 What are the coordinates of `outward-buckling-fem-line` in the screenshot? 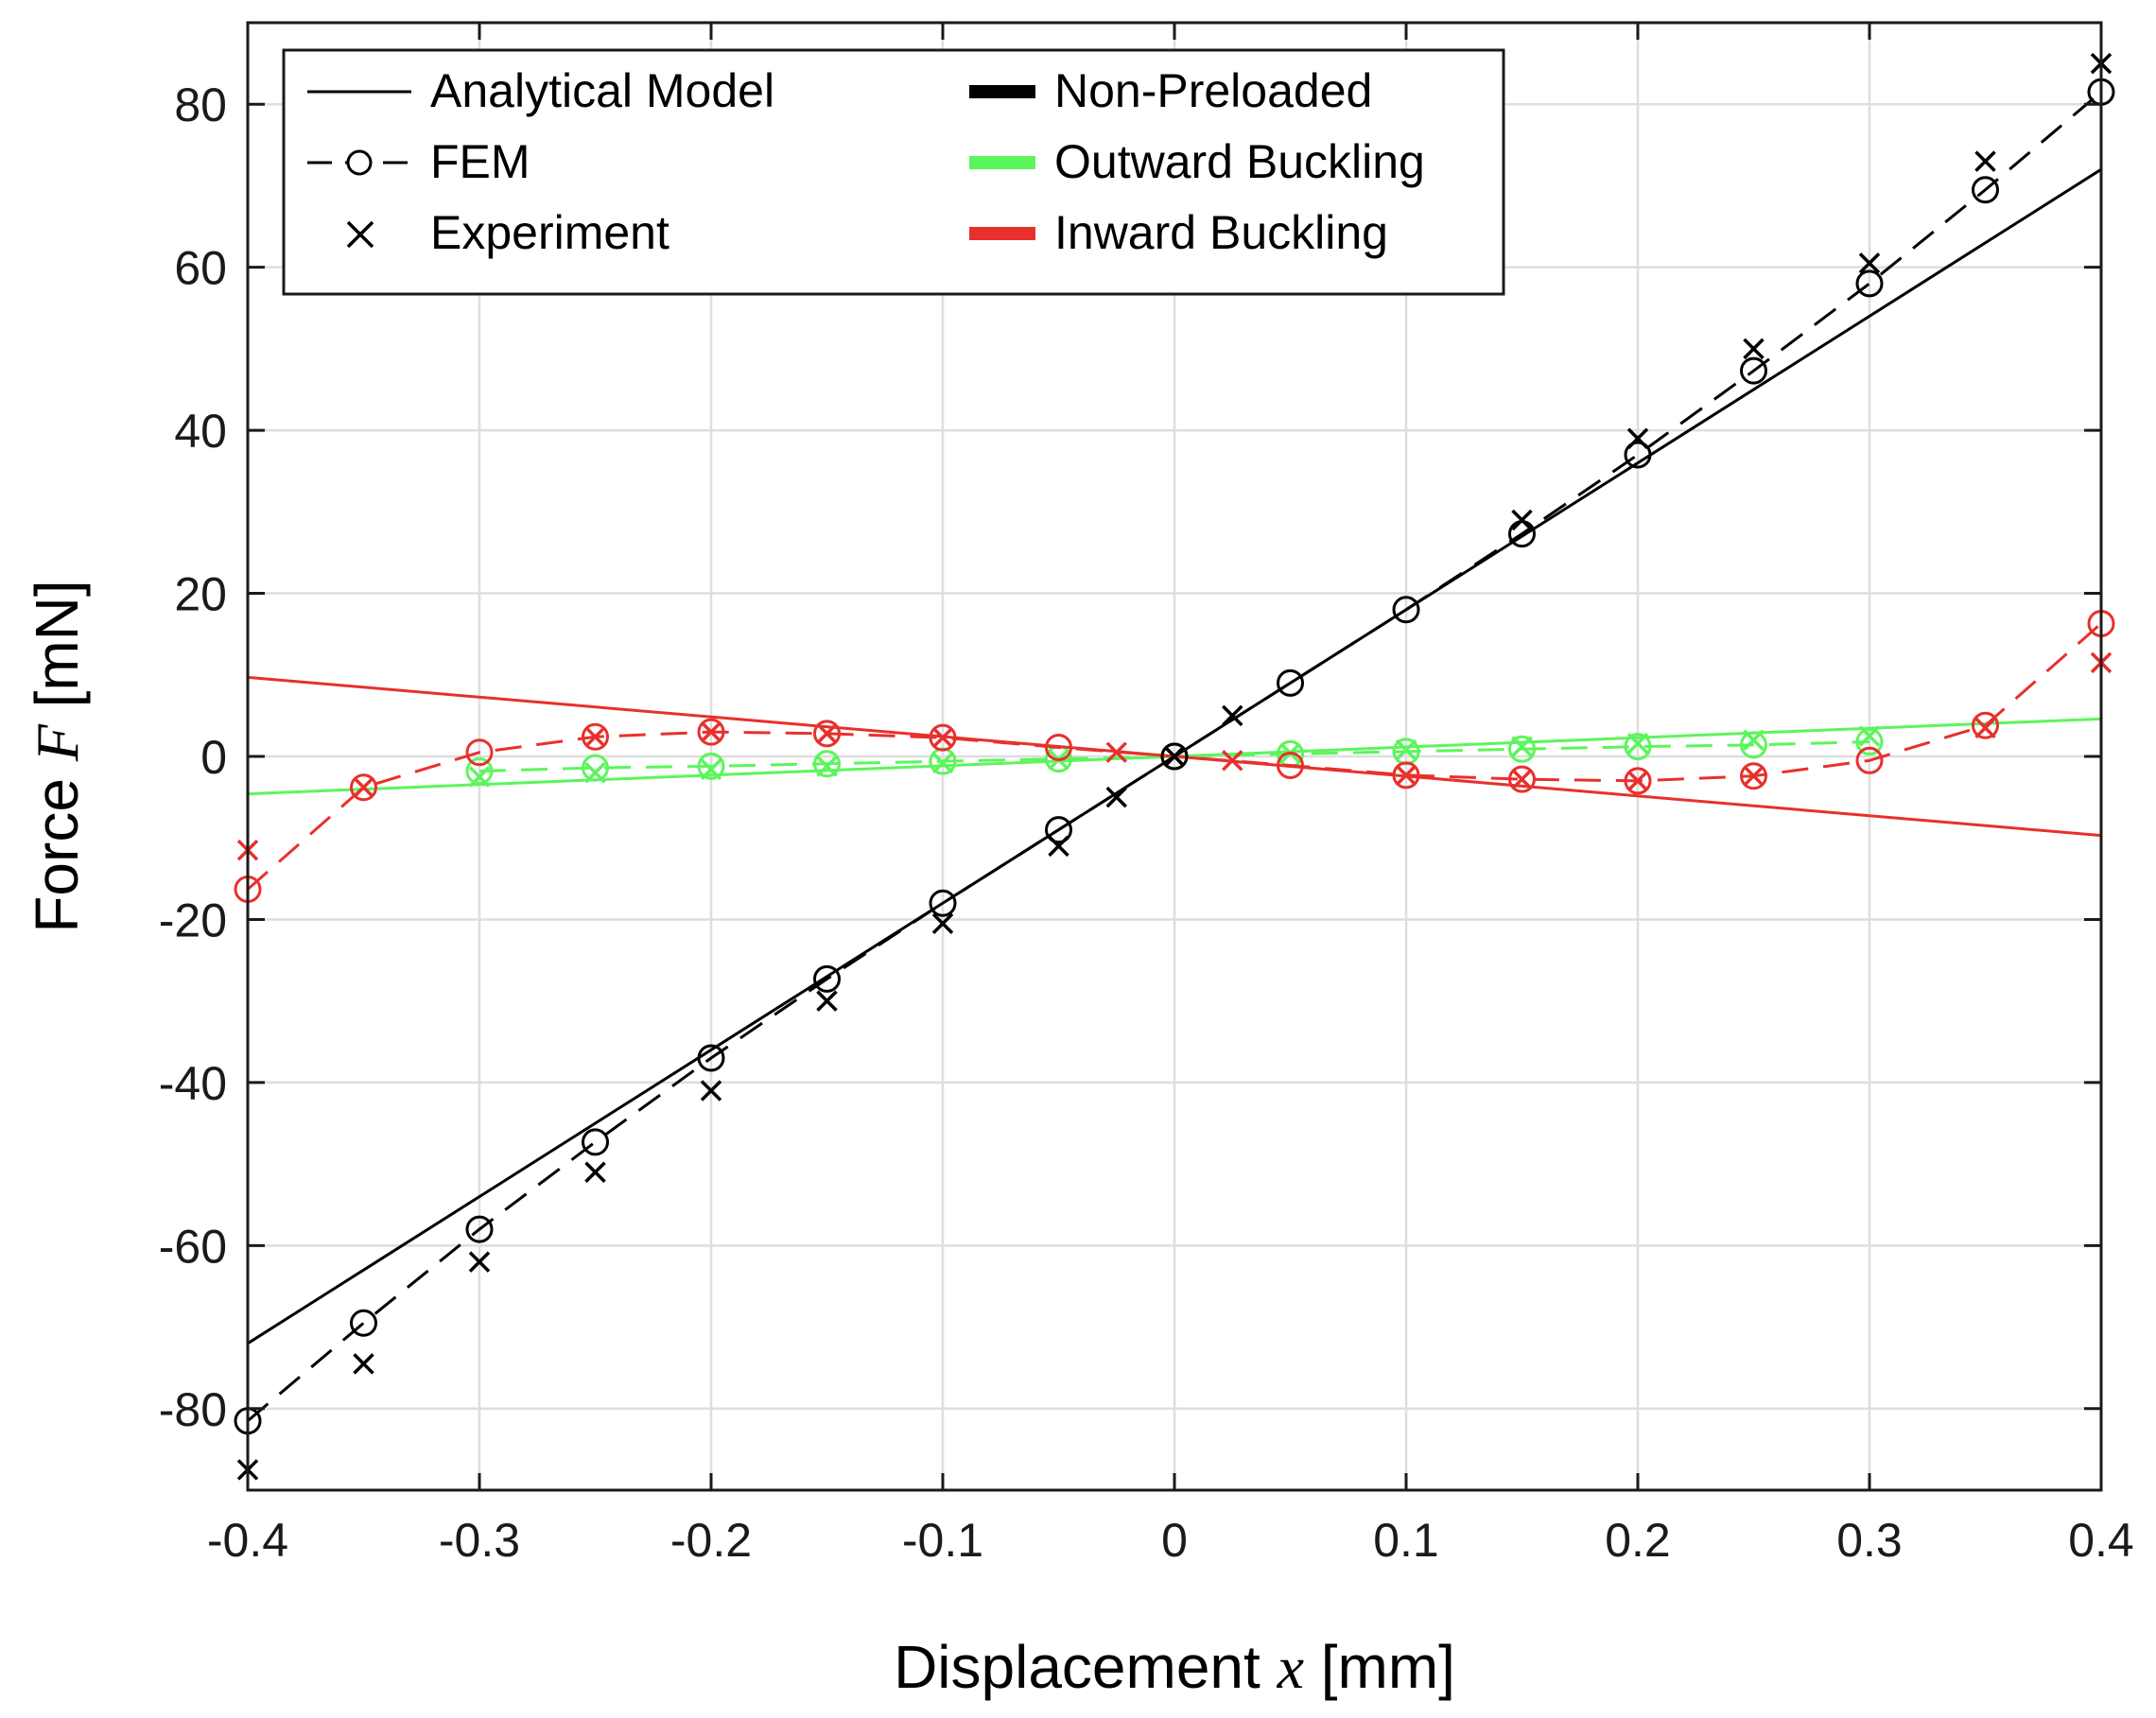 It's located at (1174, 756).